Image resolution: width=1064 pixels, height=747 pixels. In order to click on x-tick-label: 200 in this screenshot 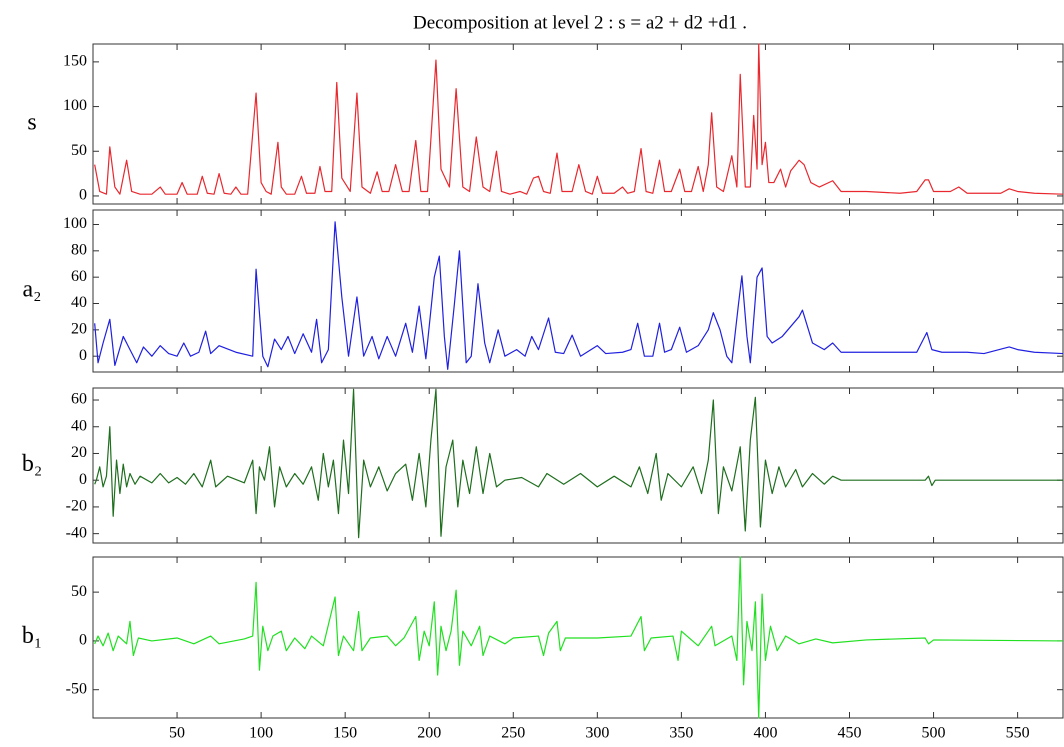, I will do `click(429, 733)`.